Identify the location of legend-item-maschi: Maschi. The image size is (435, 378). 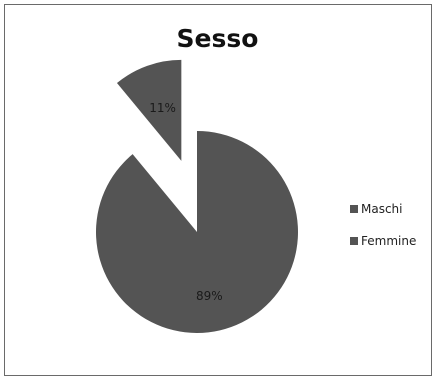
(383, 209).